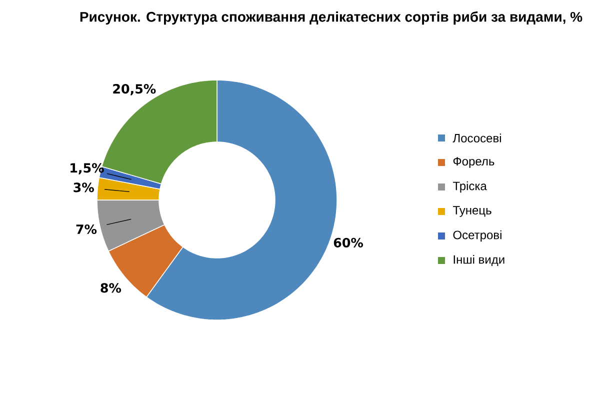 The image size is (602, 393). I want to click on data-label: 8%, so click(111, 288).